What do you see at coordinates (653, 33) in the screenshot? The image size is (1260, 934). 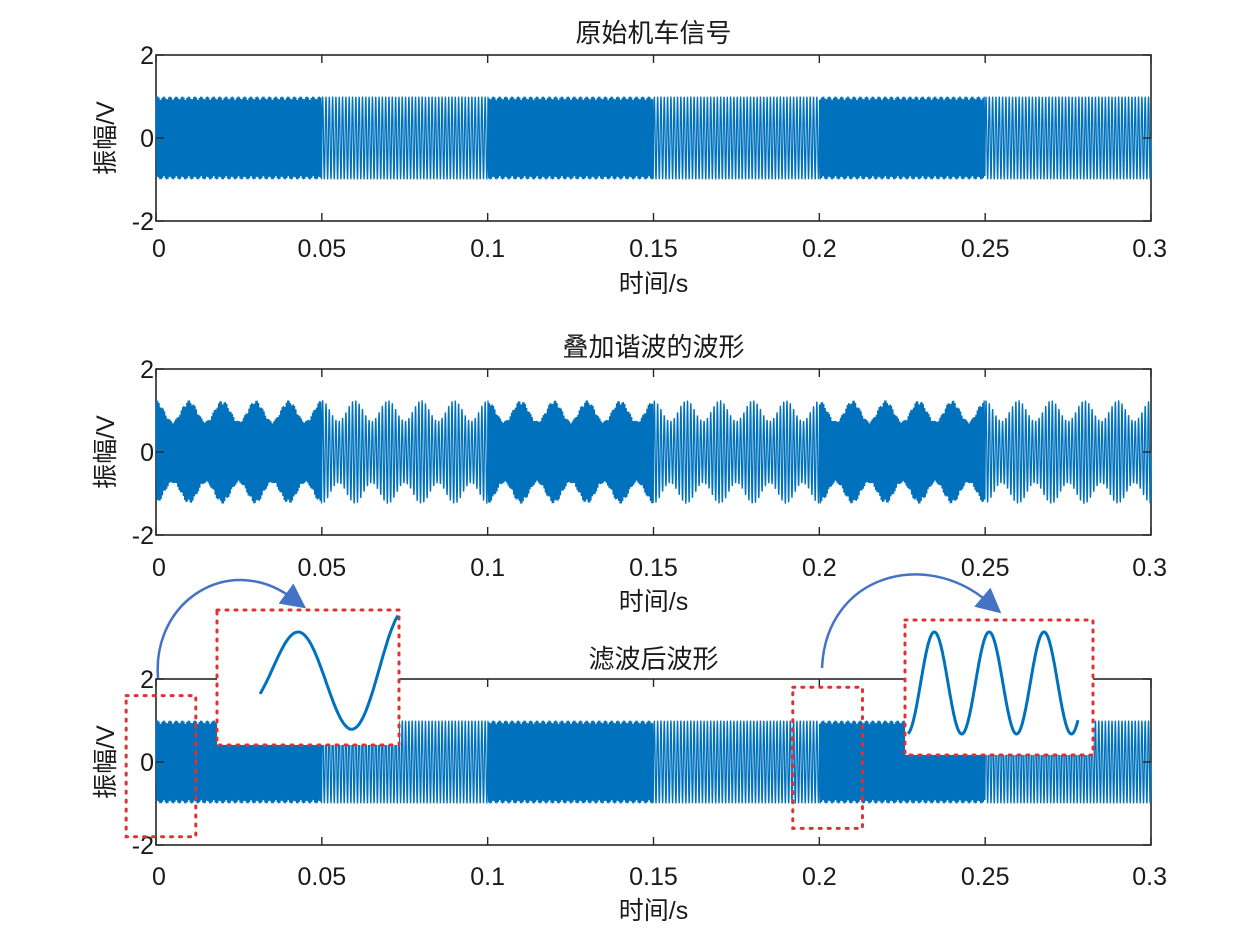 I see `subplot-title: 原始机车信号` at bounding box center [653, 33].